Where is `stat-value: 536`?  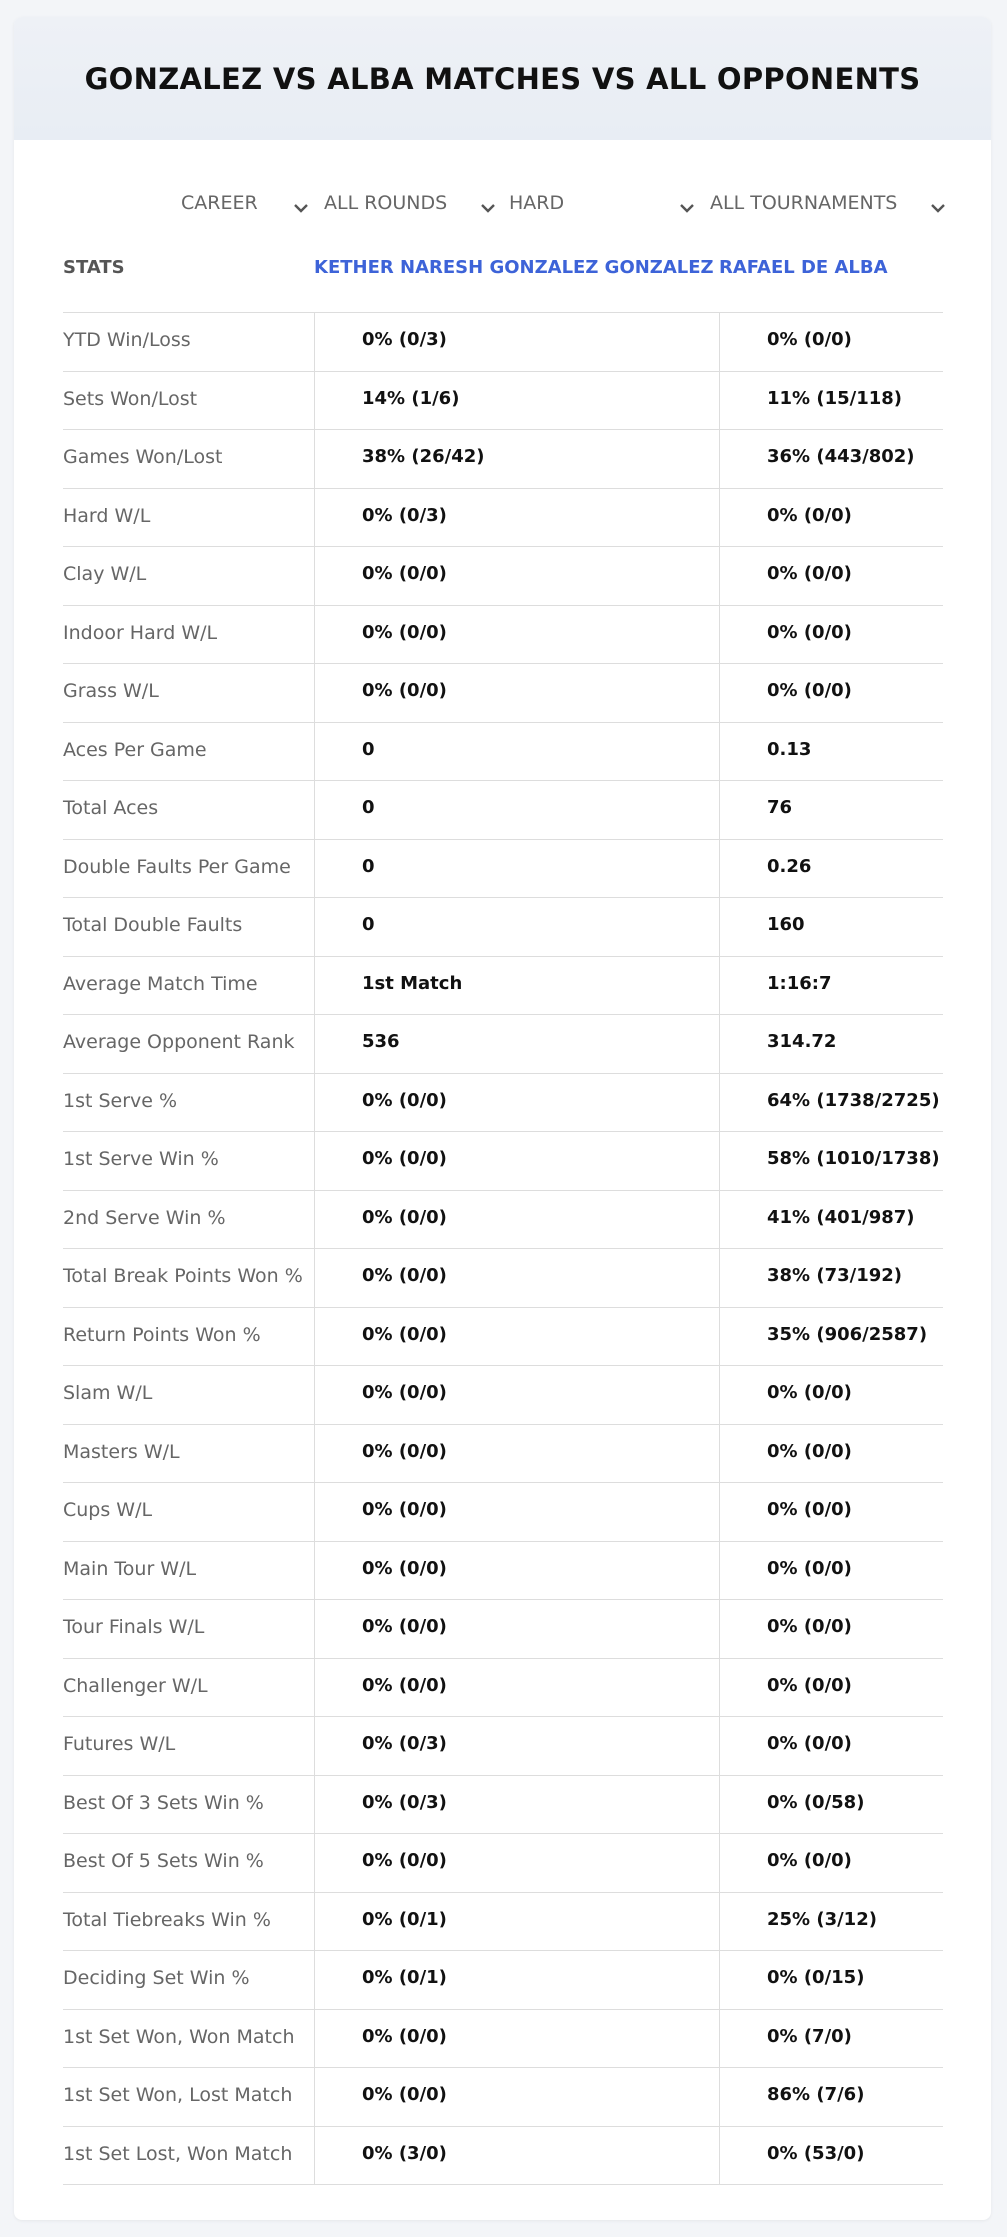
stat-value: 536 is located at coordinates (381, 1041).